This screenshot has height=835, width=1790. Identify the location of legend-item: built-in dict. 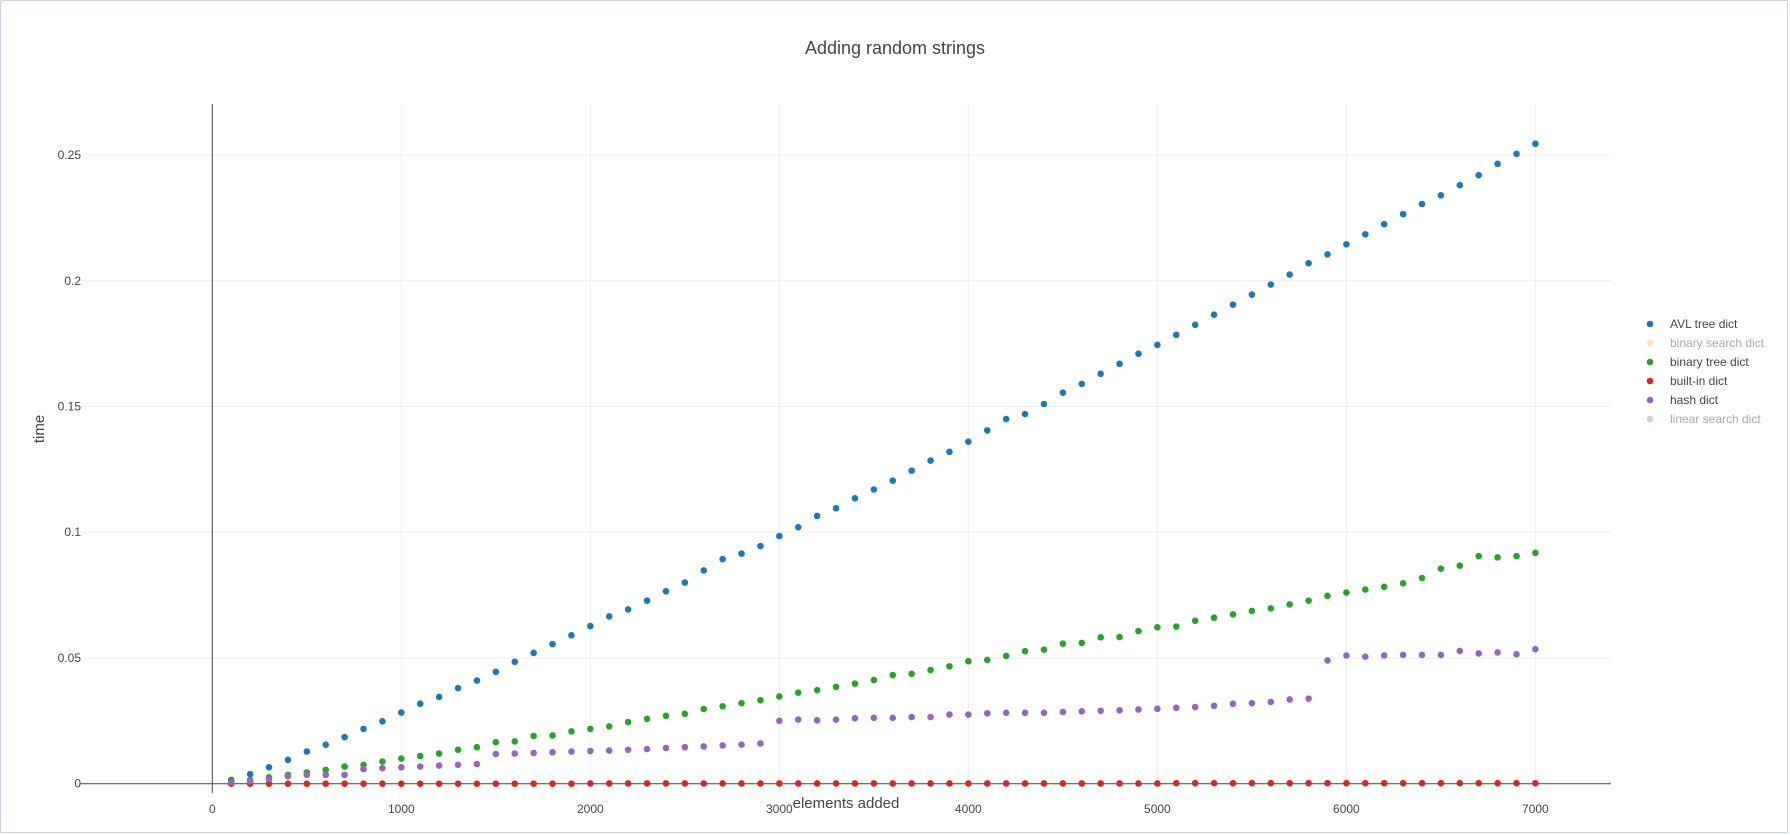
(1687, 381).